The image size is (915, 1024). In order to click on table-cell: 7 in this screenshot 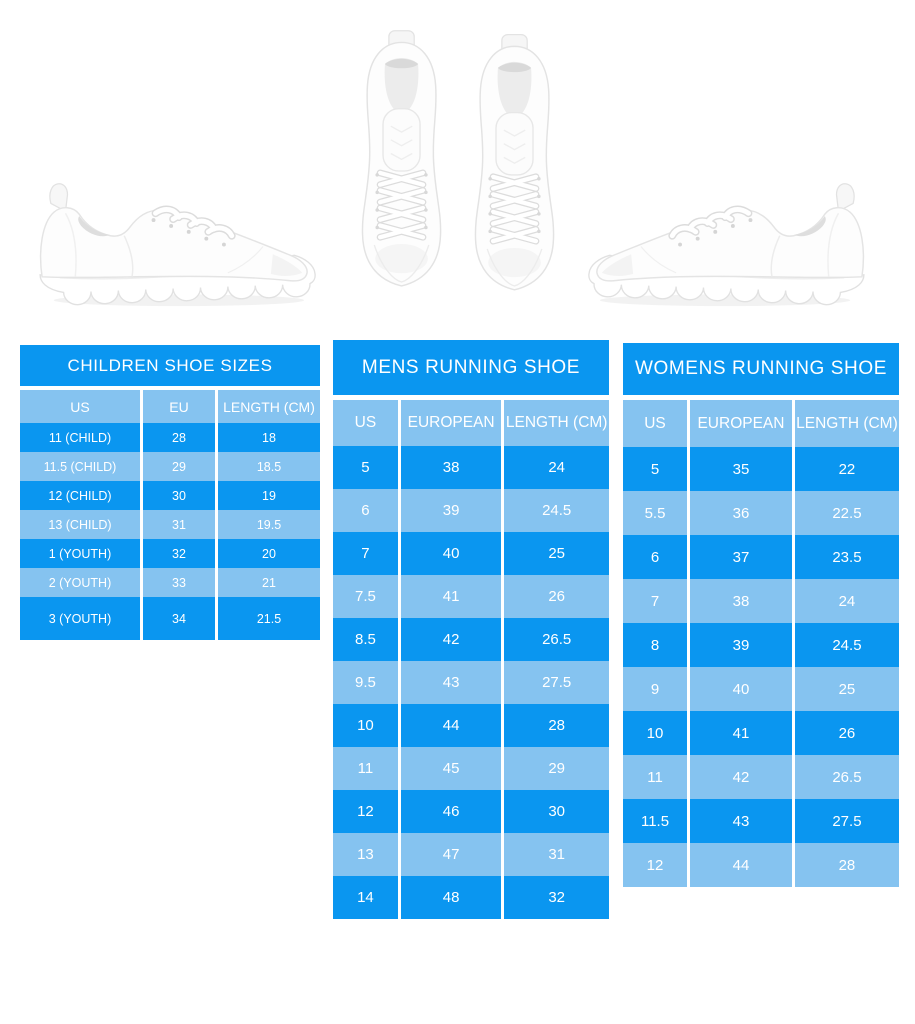, I will do `click(365, 553)`.